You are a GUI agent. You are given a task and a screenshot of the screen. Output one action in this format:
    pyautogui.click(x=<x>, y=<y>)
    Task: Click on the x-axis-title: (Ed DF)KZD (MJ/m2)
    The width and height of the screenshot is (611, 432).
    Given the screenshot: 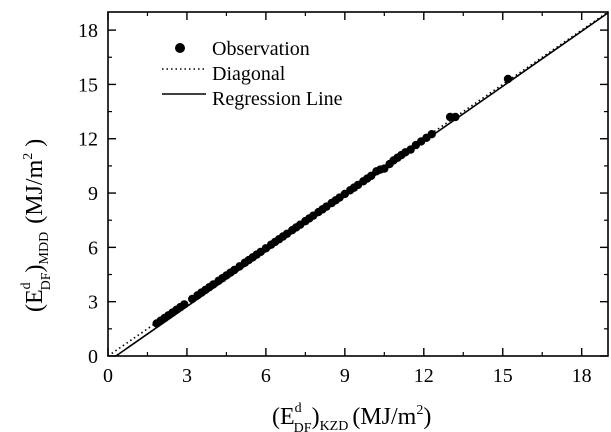 What is the action you would take?
    pyautogui.click(x=351, y=416)
    